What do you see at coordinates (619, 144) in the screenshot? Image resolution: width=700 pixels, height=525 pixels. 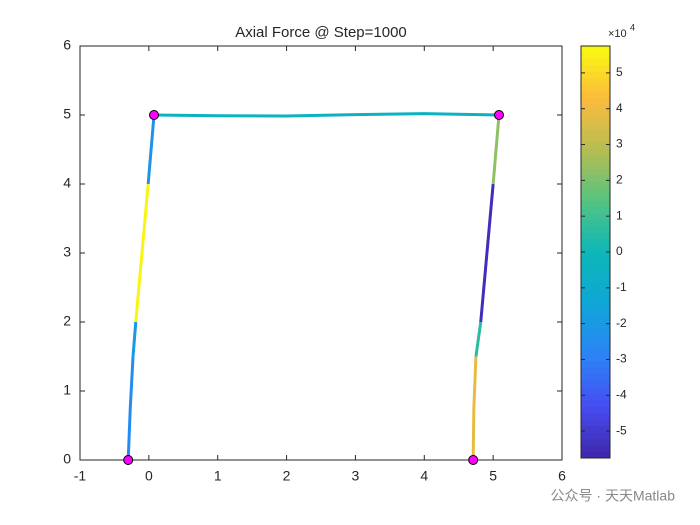 I see `colorbar-tick-label: 3` at bounding box center [619, 144].